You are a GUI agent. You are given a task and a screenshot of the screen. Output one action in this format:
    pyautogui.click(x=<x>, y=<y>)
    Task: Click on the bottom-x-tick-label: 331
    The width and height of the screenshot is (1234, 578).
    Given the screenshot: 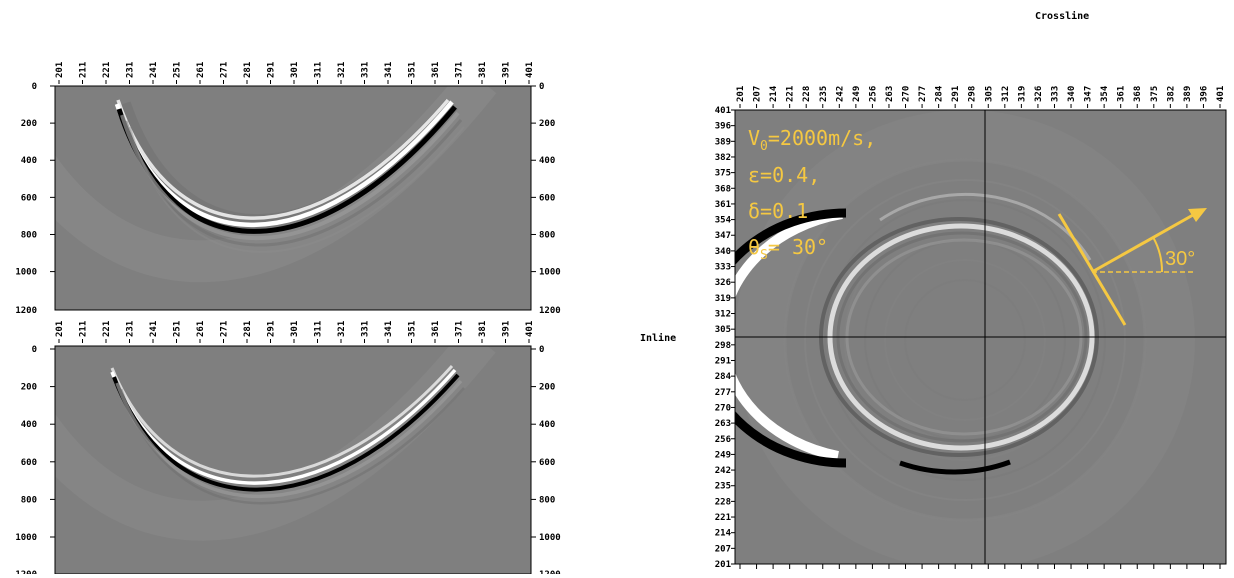 What is the action you would take?
    pyautogui.click(x=366, y=329)
    